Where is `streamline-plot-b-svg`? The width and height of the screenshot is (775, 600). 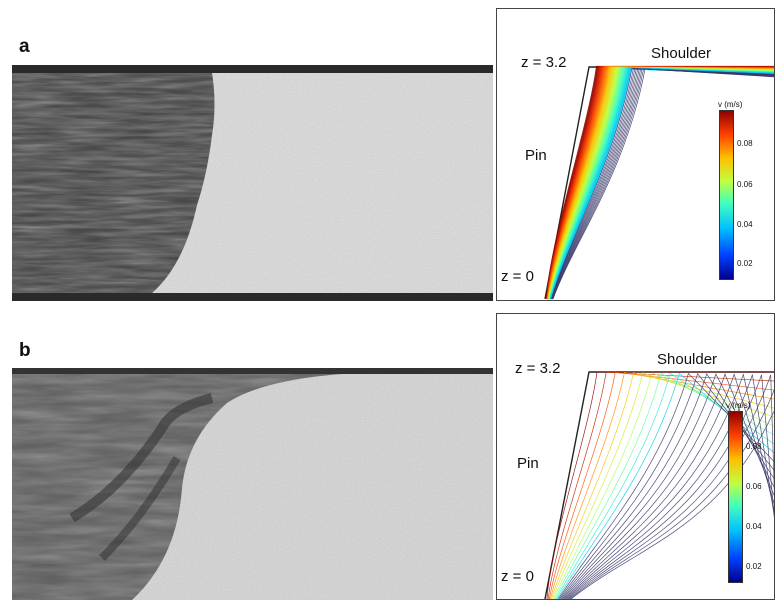
streamline-plot-b-svg is located at coordinates (659, 485).